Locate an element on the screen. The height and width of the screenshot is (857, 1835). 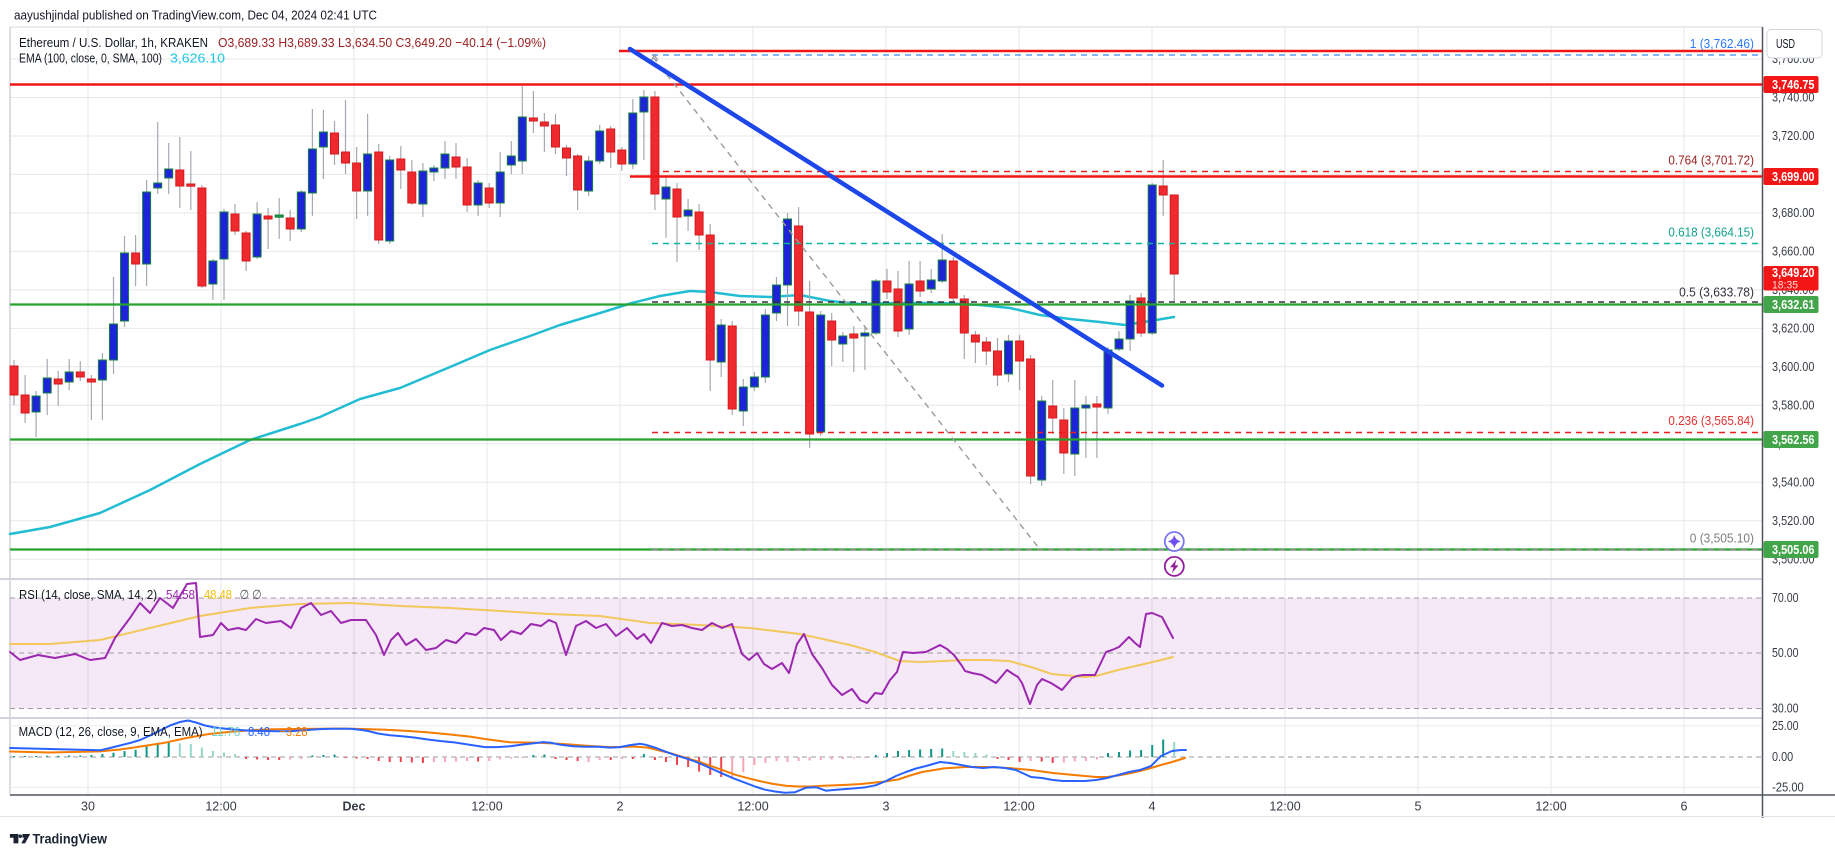
svg-text: RSI (14, close, SMA, 14, 2) is located at coordinates (88, 594).